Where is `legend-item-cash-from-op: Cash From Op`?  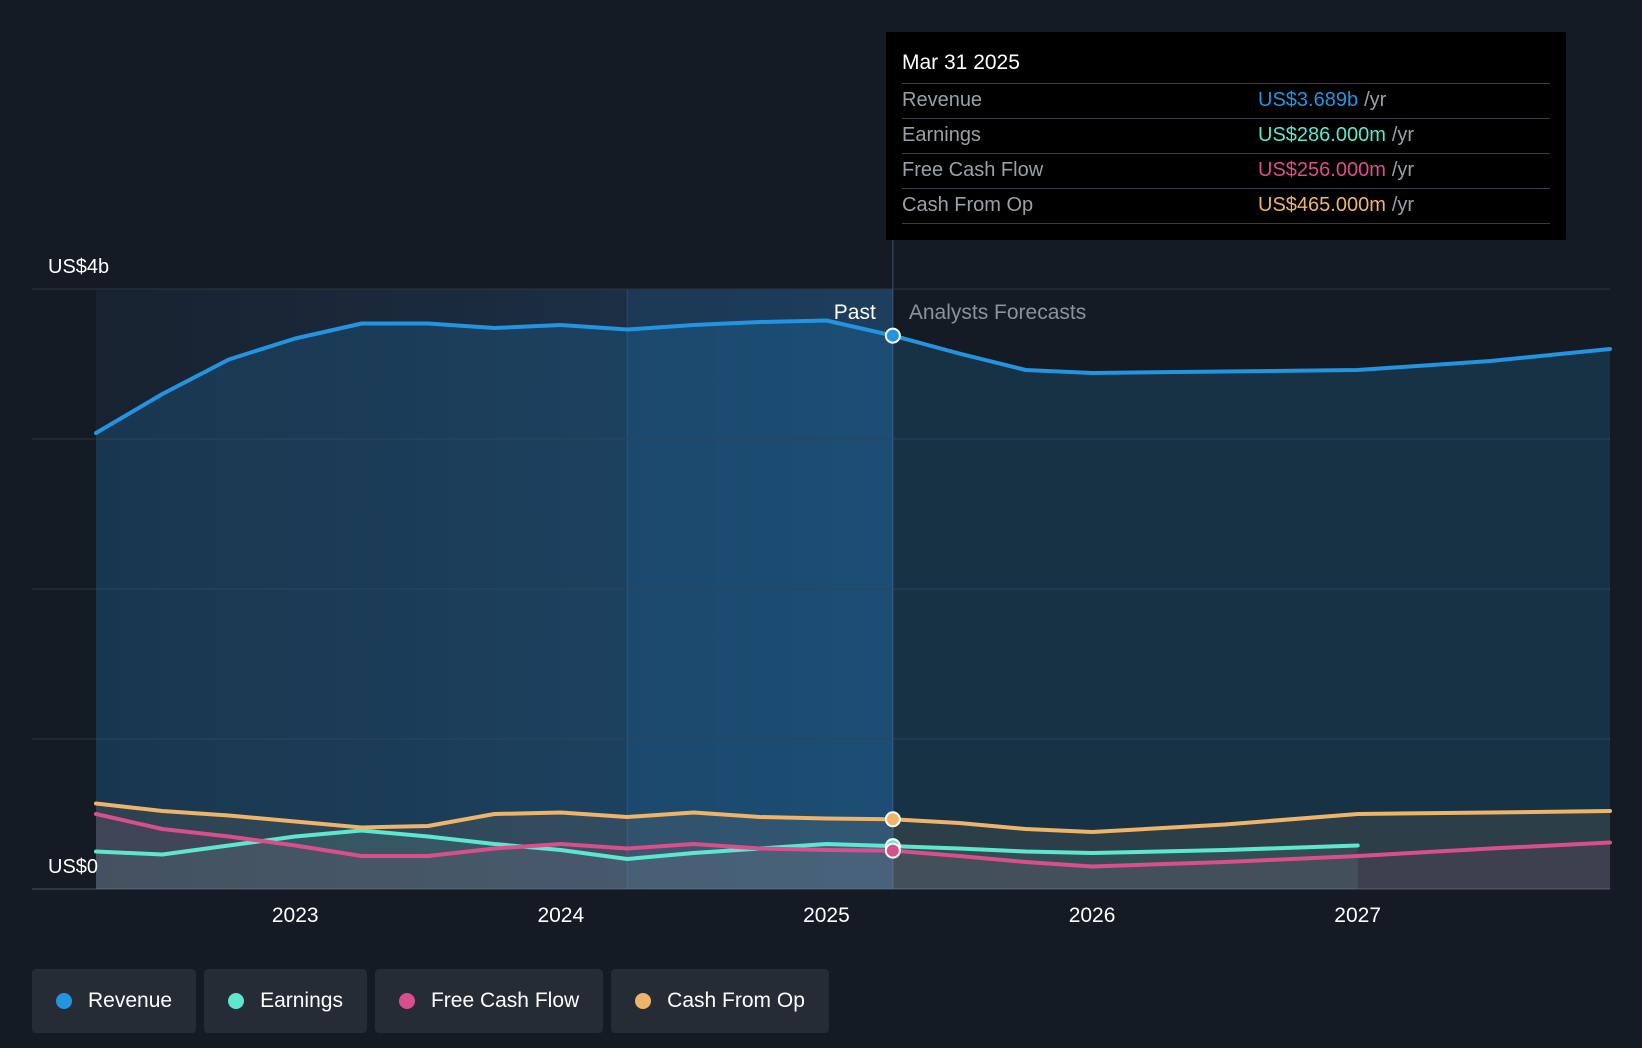 legend-item-cash-from-op: Cash From Op is located at coordinates (720, 1001).